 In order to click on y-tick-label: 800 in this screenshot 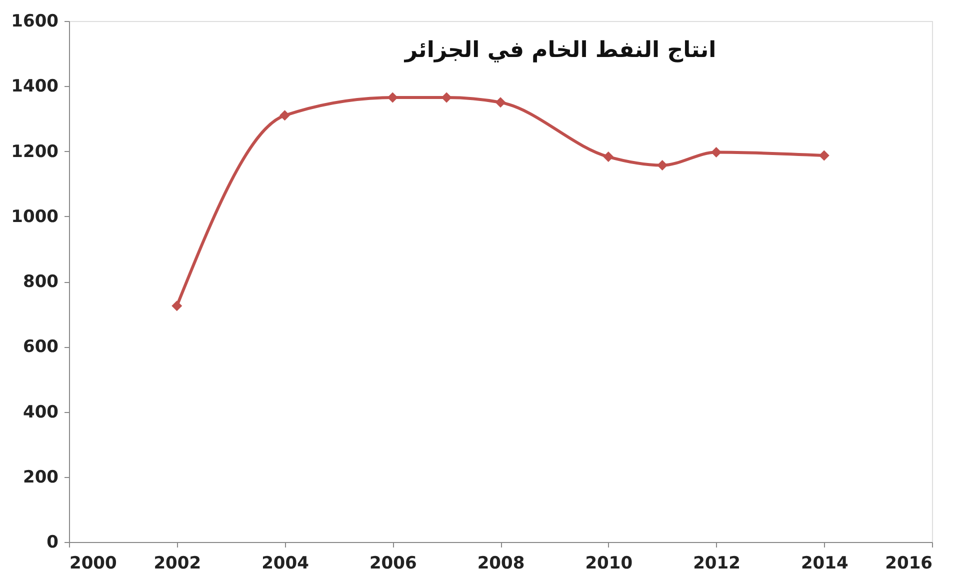, I will do `click(41, 282)`.